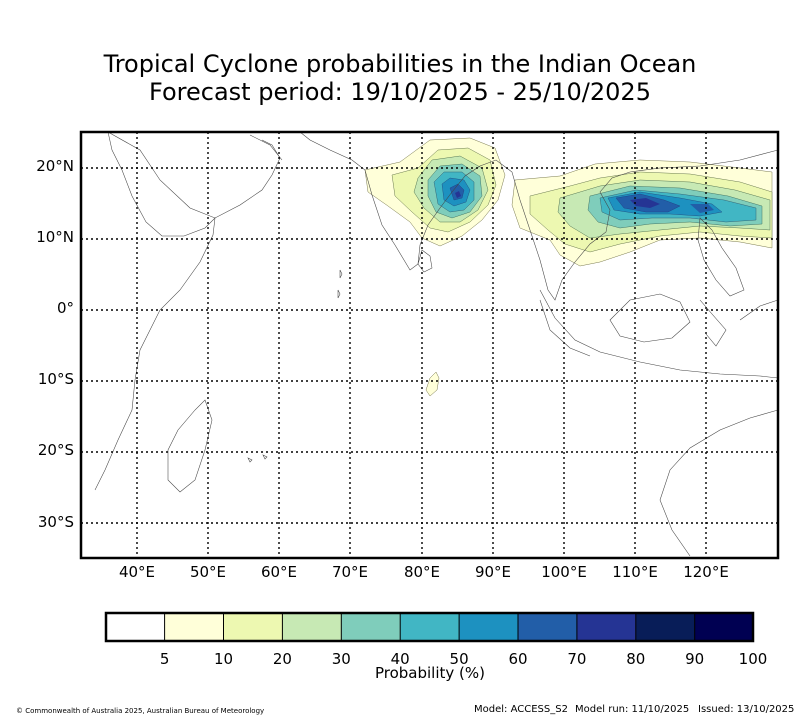  Describe the element at coordinates (706, 572) in the screenshot. I see `lon-label-120e: 120°E` at that location.